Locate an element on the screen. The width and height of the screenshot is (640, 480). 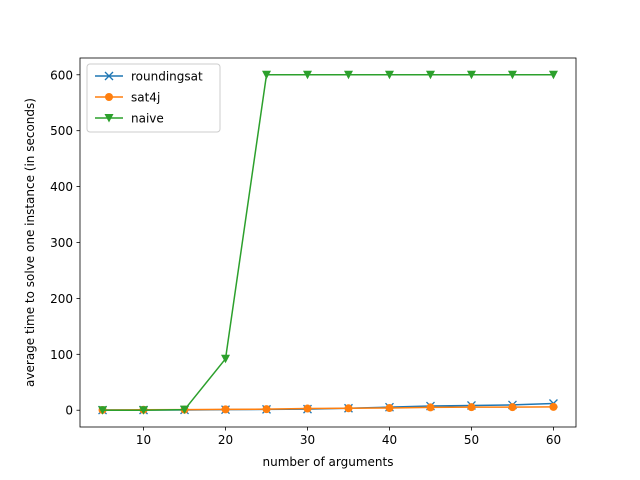
y-tick-label: 100 is located at coordinates (61, 355).